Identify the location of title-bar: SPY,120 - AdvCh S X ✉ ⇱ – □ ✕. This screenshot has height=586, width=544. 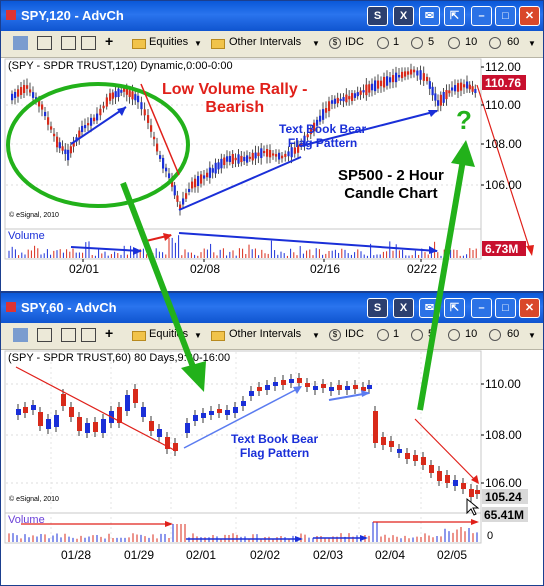
(272, 16).